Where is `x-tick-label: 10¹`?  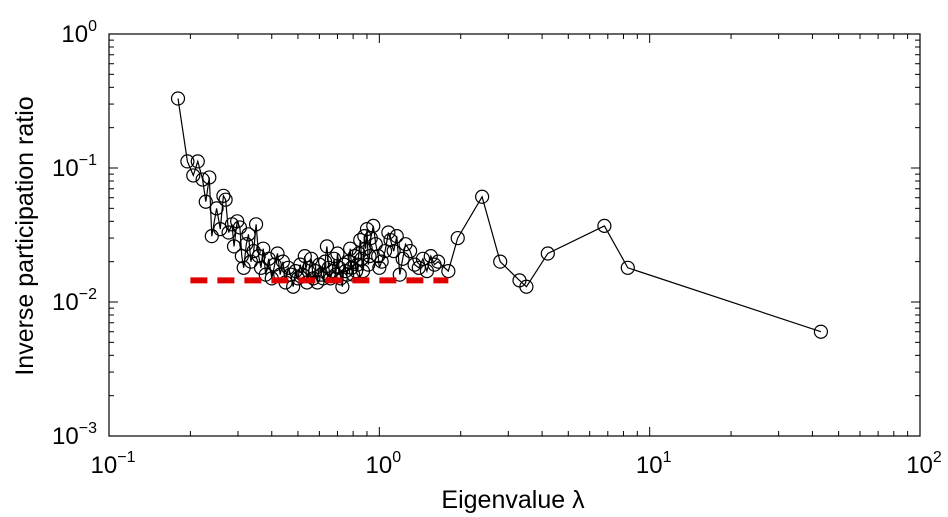 x-tick-label: 10¹ is located at coordinates (654, 464).